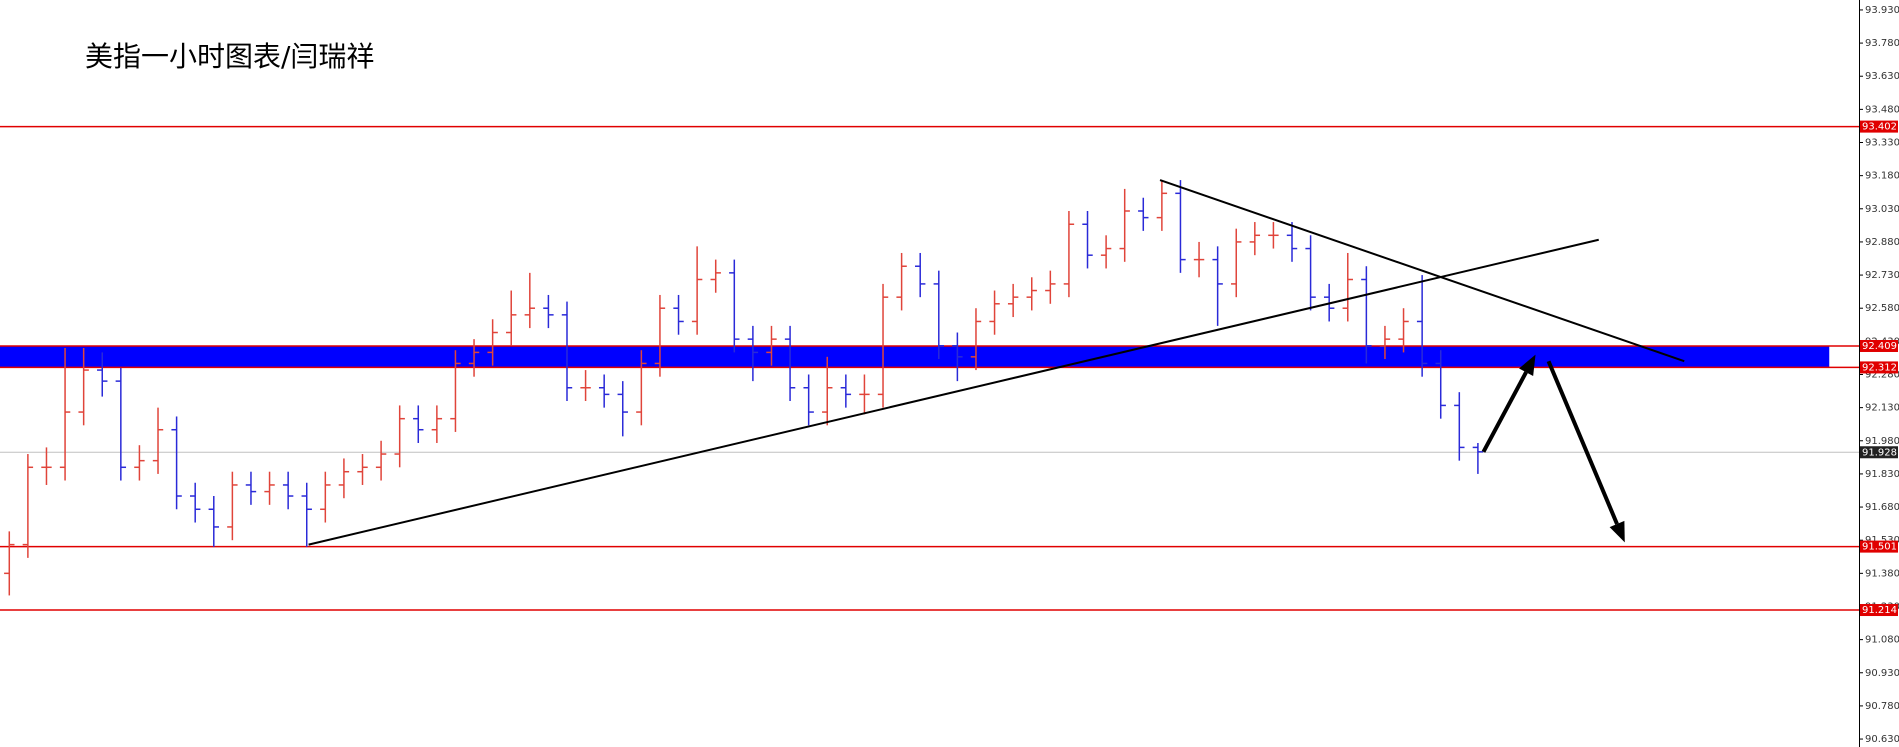  I want to click on y-tick-label: 91.680, so click(1882, 507).